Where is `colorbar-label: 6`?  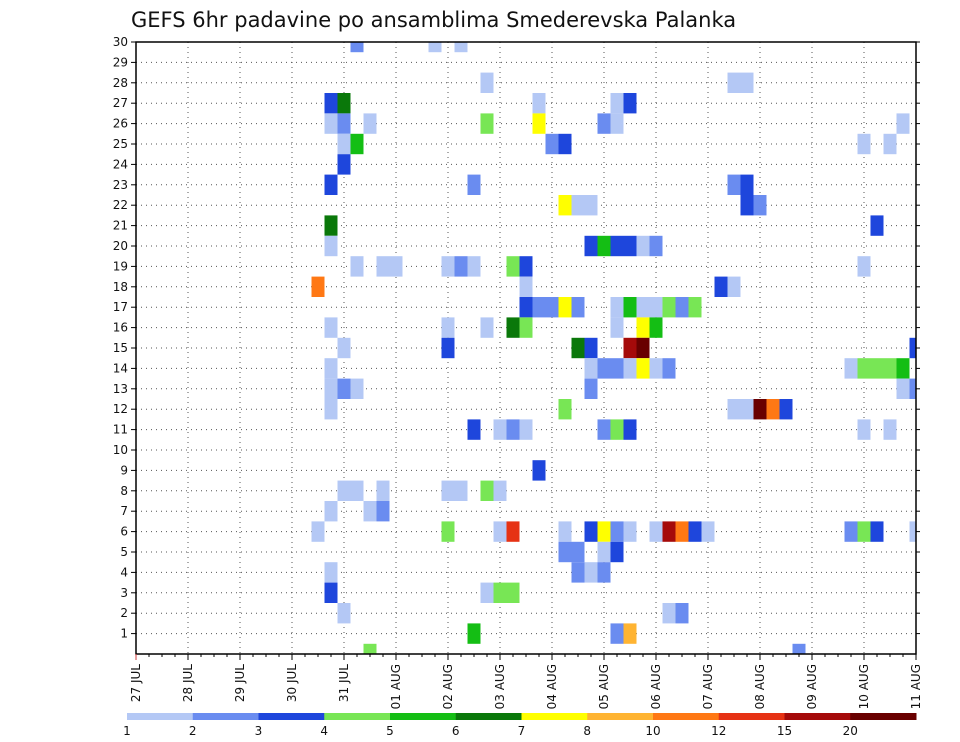
colorbar-label: 6 is located at coordinates (456, 731).